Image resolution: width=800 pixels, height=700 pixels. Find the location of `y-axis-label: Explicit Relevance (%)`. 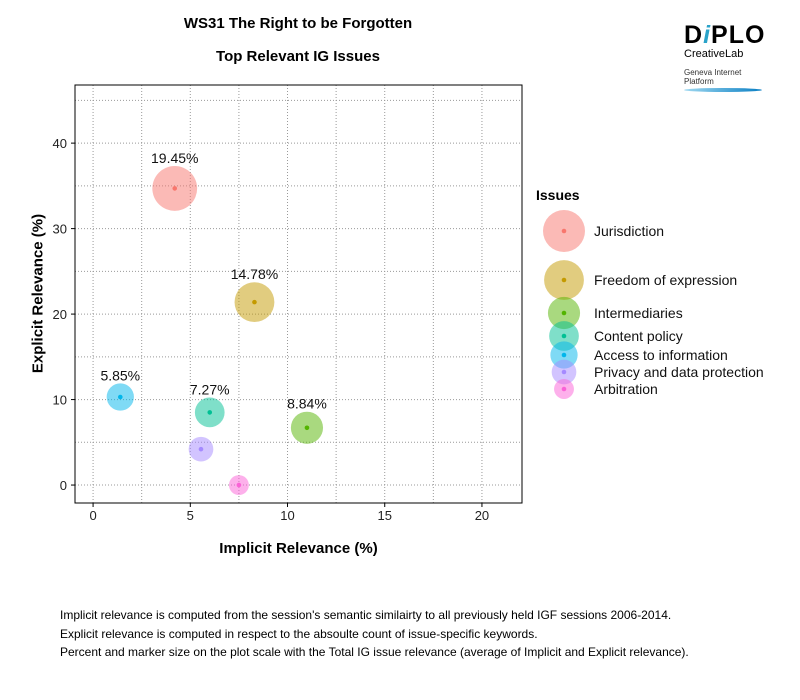

y-axis-label: Explicit Relevance (%) is located at coordinates (38, 293).